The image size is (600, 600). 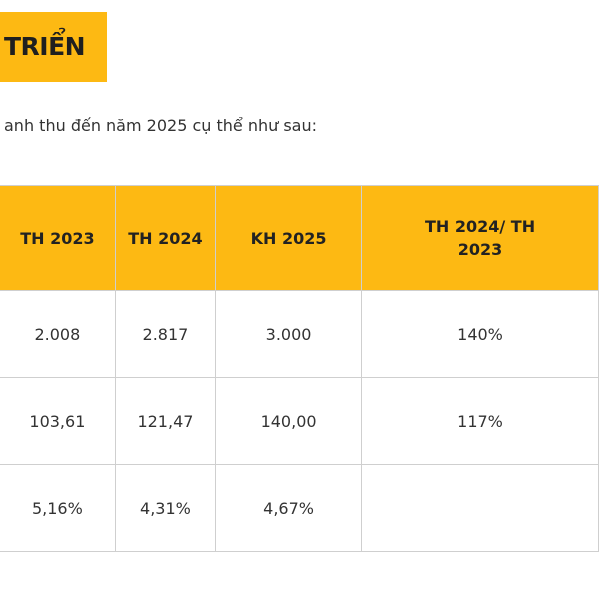 I want to click on table-cell: 121,47, so click(x=165, y=421).